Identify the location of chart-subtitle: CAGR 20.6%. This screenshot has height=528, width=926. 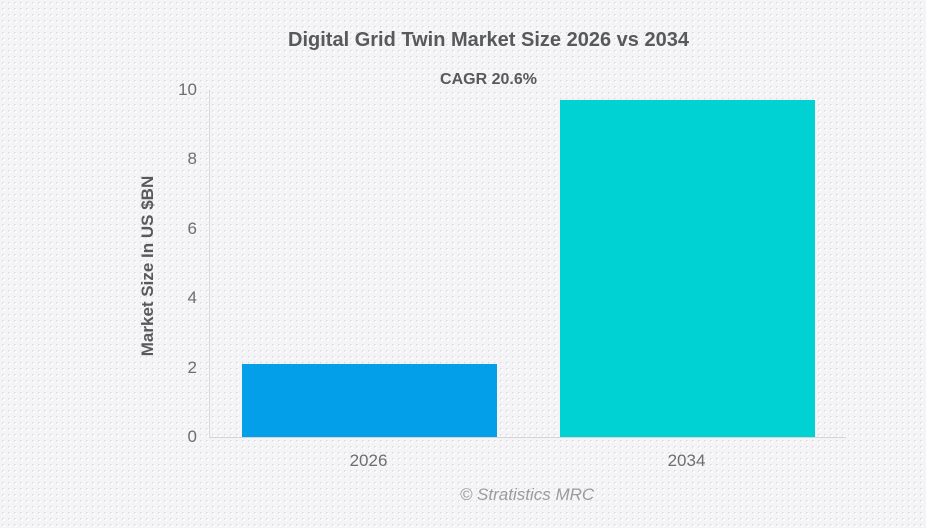
(488, 79).